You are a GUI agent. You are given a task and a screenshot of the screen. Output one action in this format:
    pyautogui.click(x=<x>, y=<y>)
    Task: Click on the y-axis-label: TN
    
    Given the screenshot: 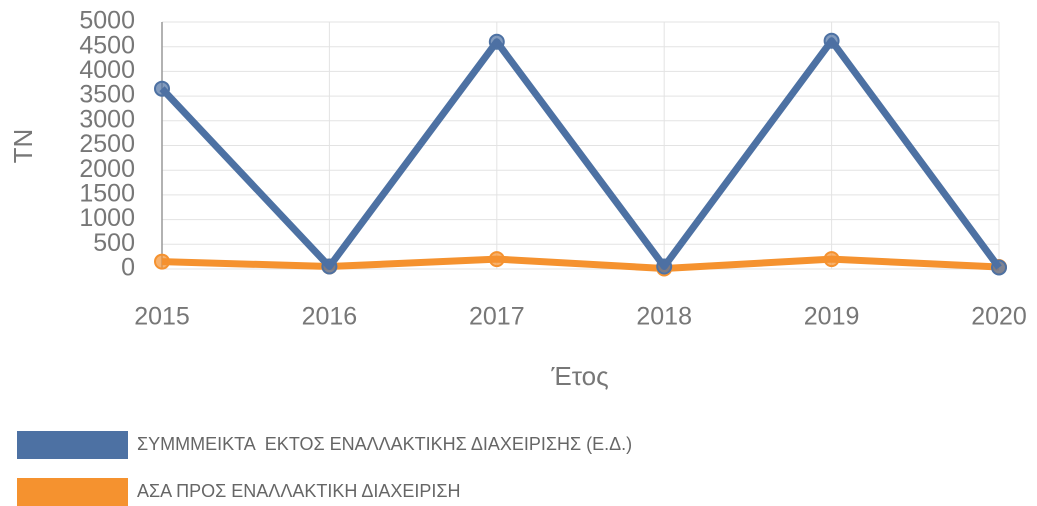 What is the action you would take?
    pyautogui.click(x=23, y=146)
    